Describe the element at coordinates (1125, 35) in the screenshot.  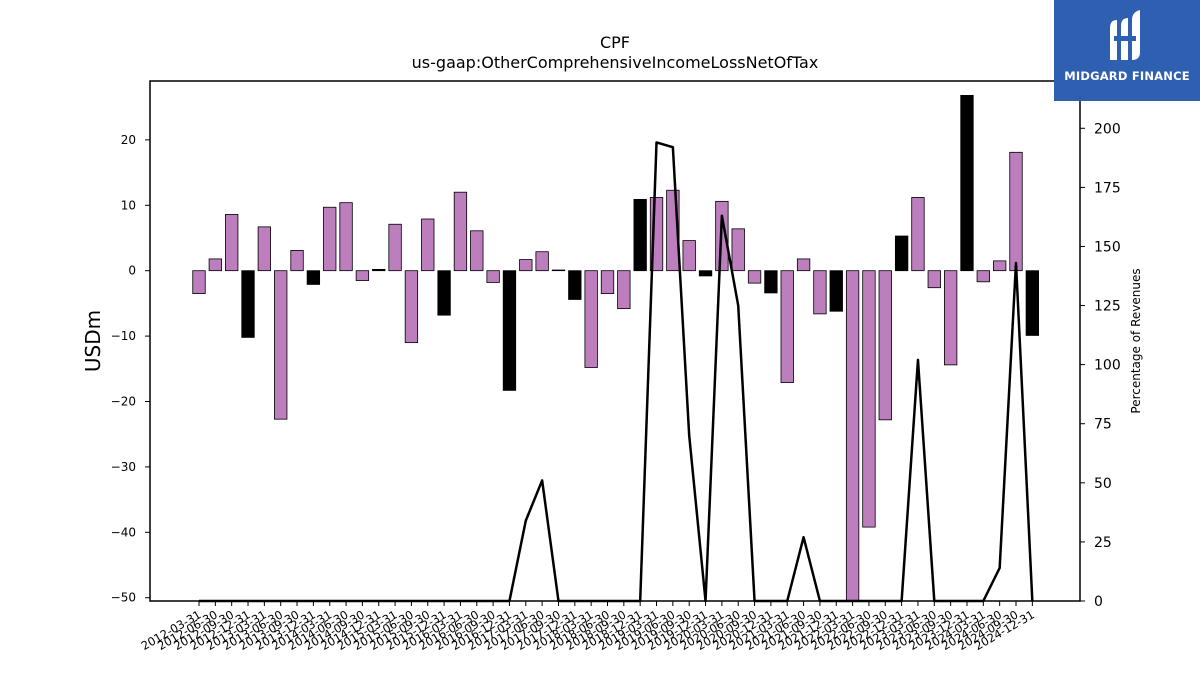
I see `midgard-logo-icon` at that location.